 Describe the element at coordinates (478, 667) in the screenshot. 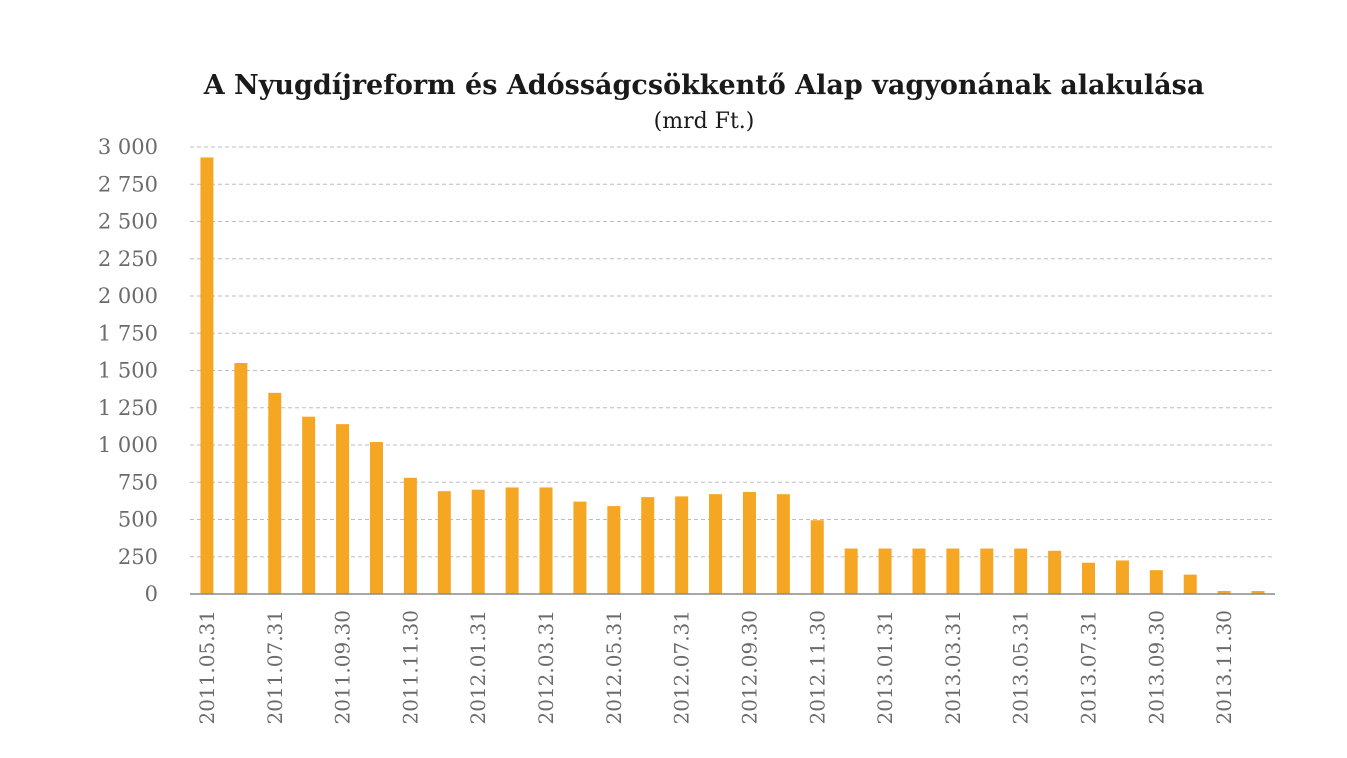

I see `x-tick-label: 2012.01.31` at that location.